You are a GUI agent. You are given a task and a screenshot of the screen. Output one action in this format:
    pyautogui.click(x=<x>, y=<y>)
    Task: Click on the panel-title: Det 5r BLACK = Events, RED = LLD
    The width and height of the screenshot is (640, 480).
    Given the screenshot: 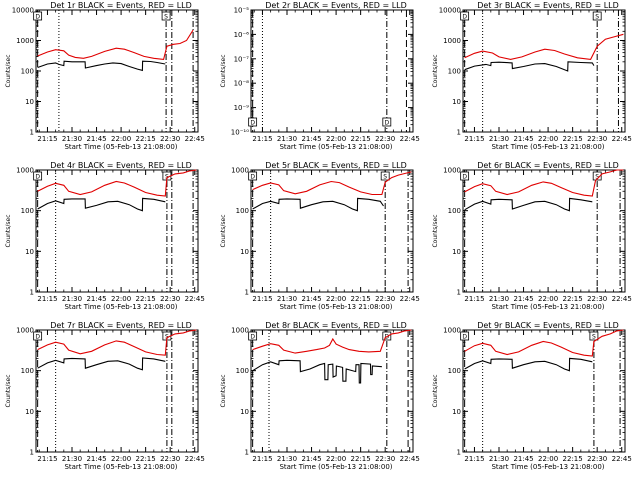 What is the action you would take?
    pyautogui.click(x=336, y=165)
    